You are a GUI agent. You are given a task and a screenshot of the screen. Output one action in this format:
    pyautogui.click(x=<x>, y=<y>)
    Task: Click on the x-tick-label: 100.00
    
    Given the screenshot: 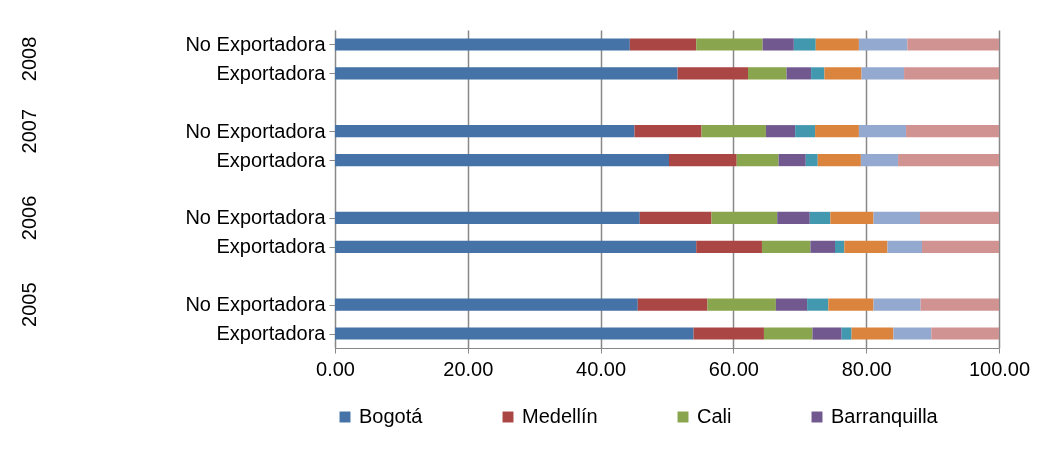 What is the action you would take?
    pyautogui.click(x=999, y=368)
    